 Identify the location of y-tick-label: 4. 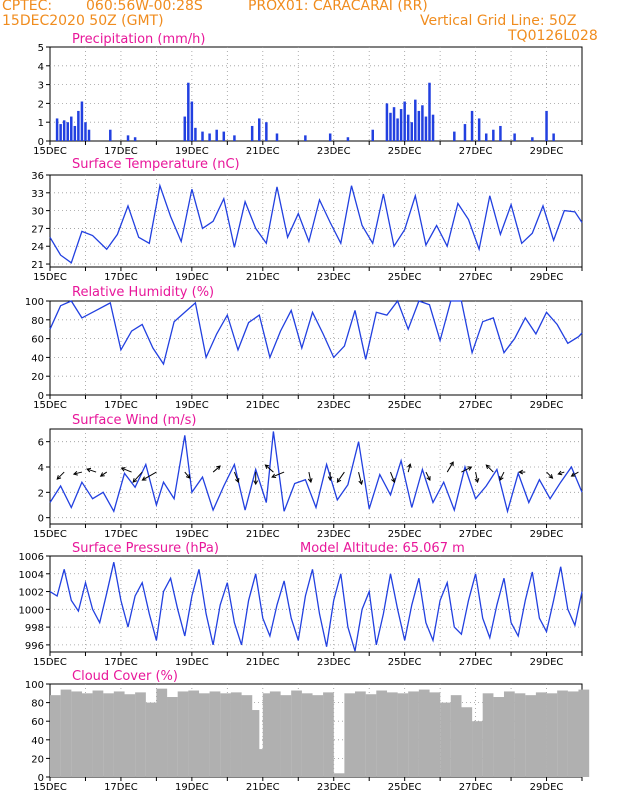
(41, 468).